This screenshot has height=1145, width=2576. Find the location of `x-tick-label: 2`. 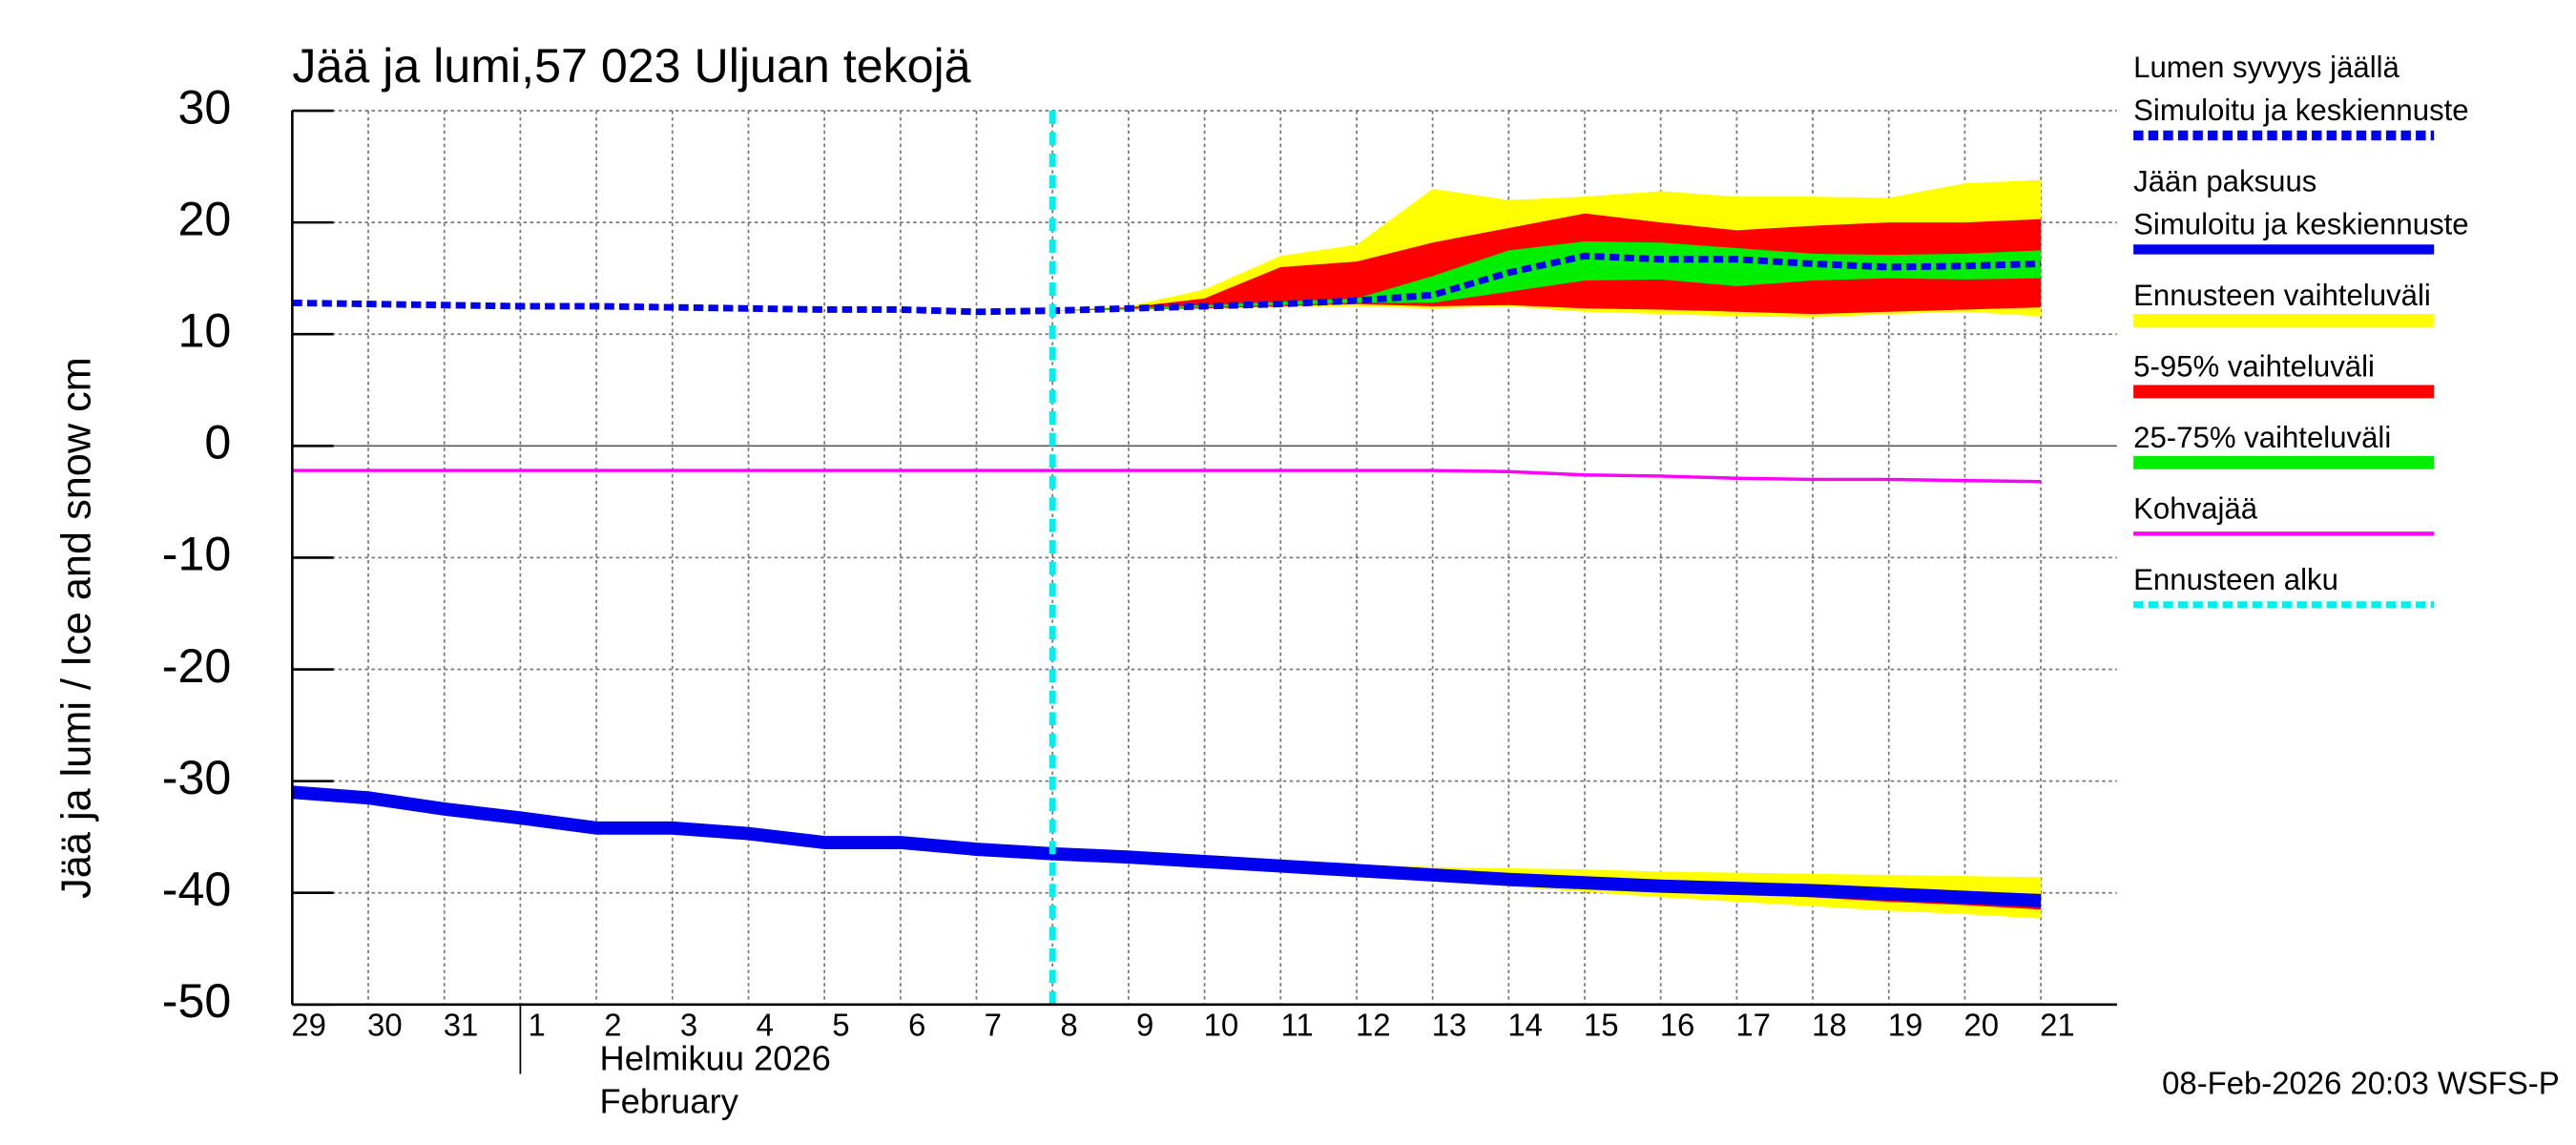

x-tick-label: 2 is located at coordinates (612, 1025).